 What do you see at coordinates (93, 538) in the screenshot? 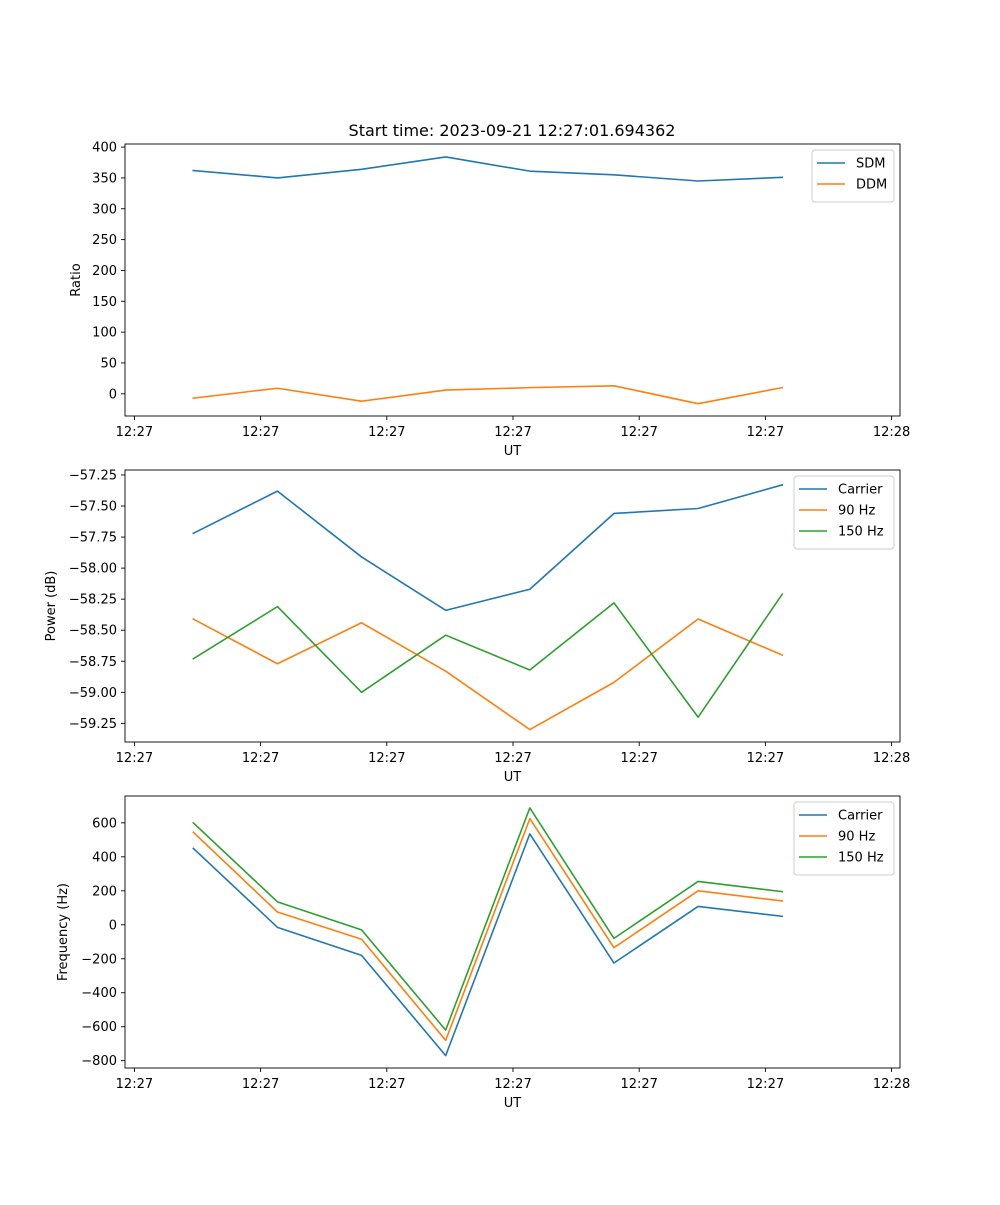
I see `y-tick-label: −57.75` at bounding box center [93, 538].